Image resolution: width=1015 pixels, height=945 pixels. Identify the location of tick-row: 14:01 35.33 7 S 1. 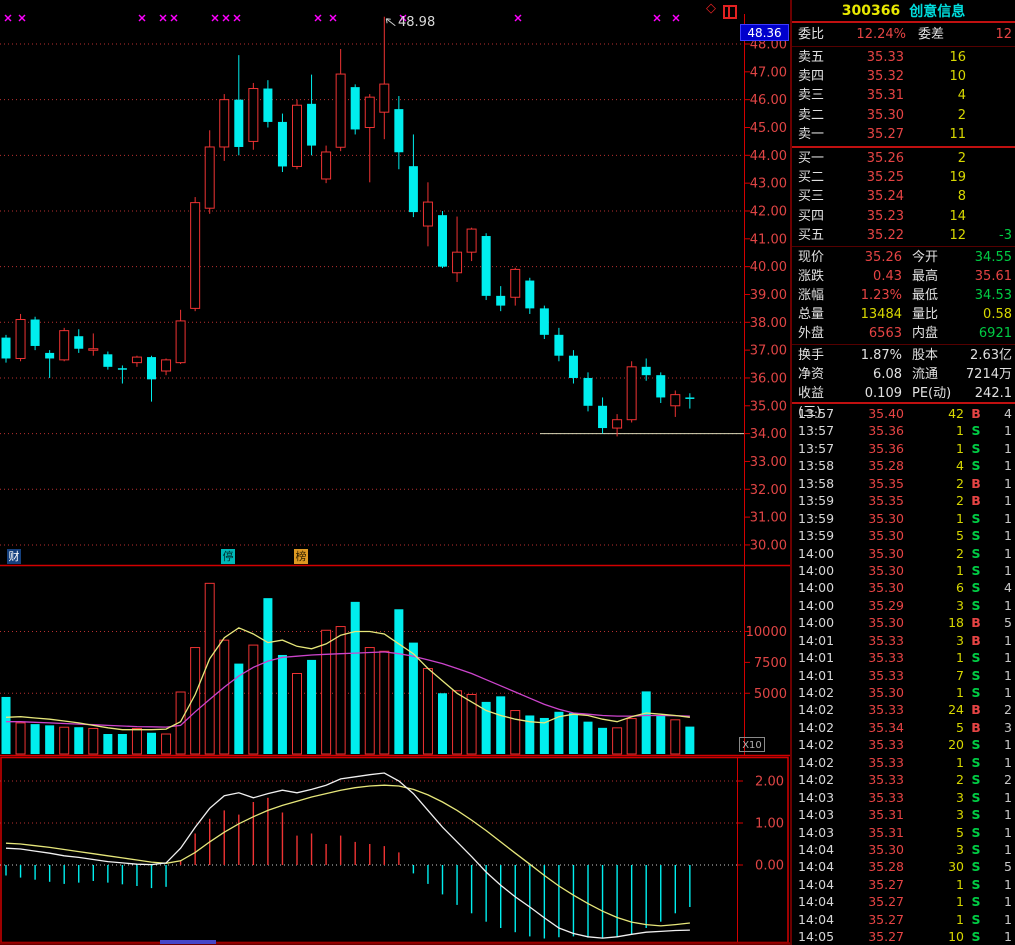
(905, 675).